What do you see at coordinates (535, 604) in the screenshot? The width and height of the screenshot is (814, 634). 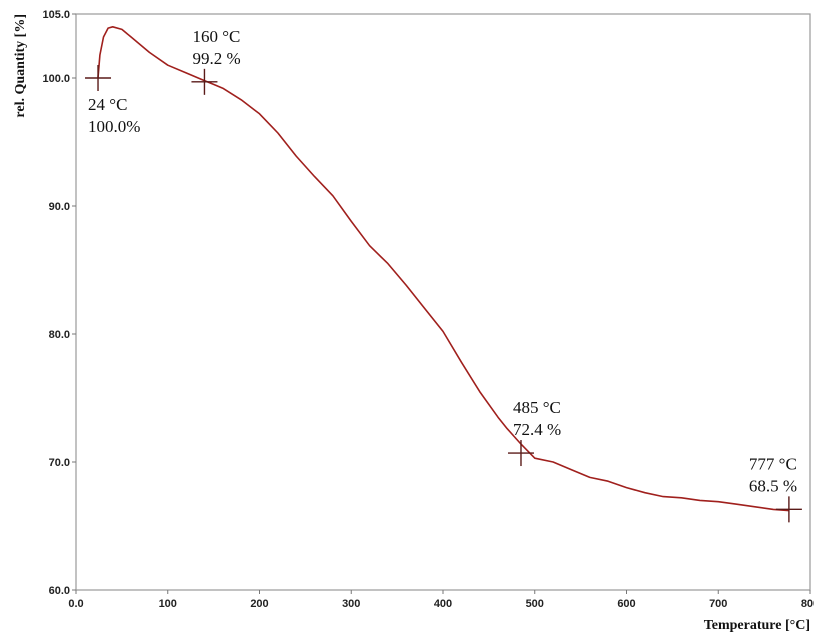 I see `x-tick-label: 500` at bounding box center [535, 604].